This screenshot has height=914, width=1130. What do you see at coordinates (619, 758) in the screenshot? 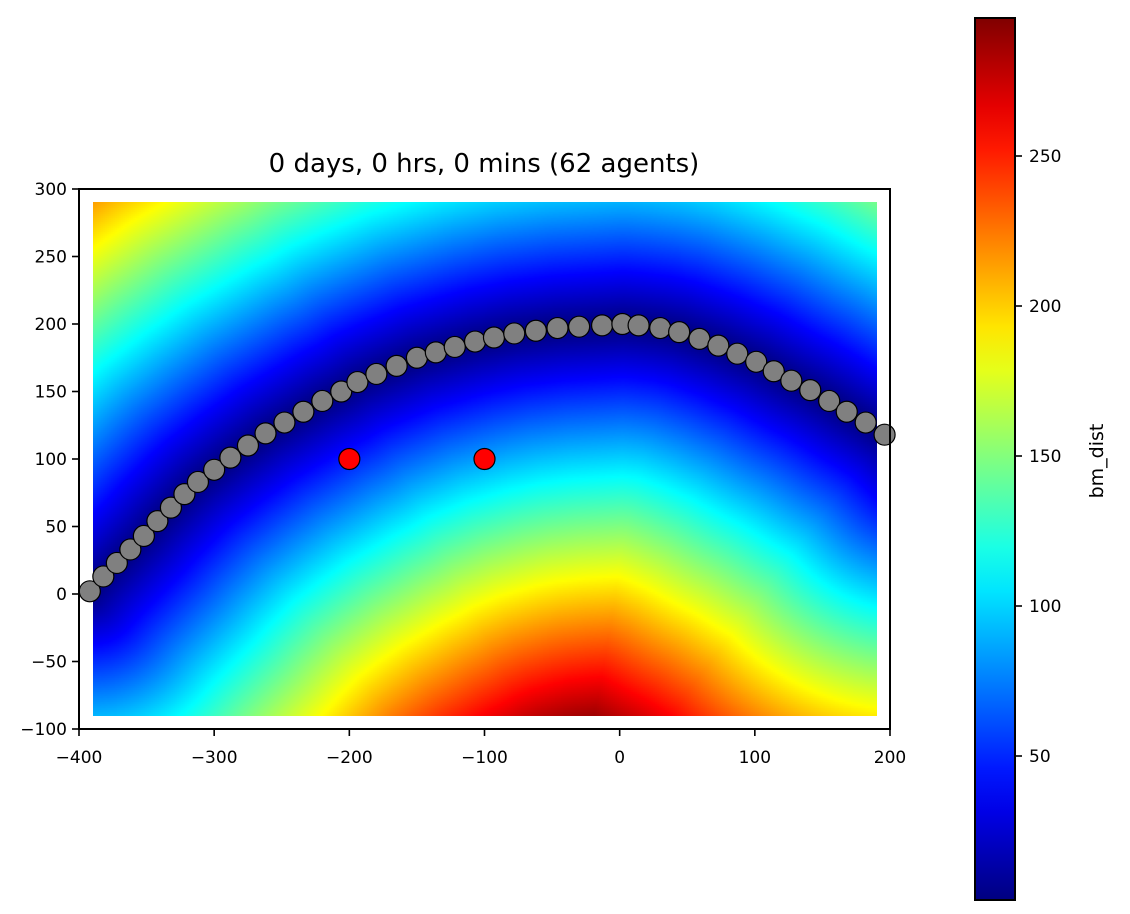
I see `x-tick-label: 0` at bounding box center [619, 758].